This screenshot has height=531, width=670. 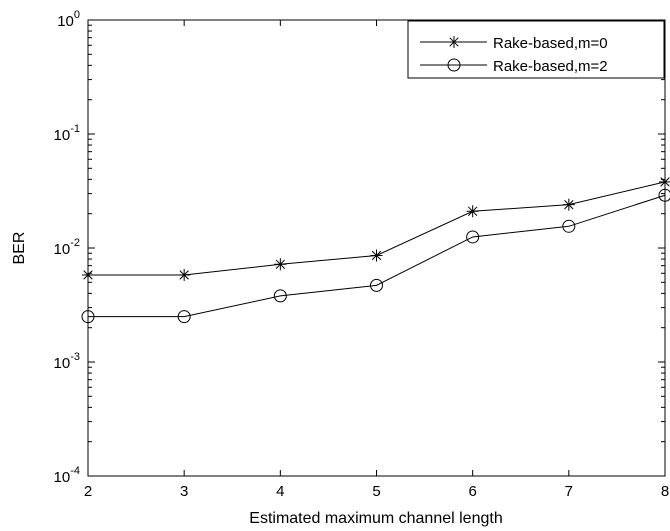 What do you see at coordinates (68, 19) in the screenshot?
I see `y-tick-label: 10⁰` at bounding box center [68, 19].